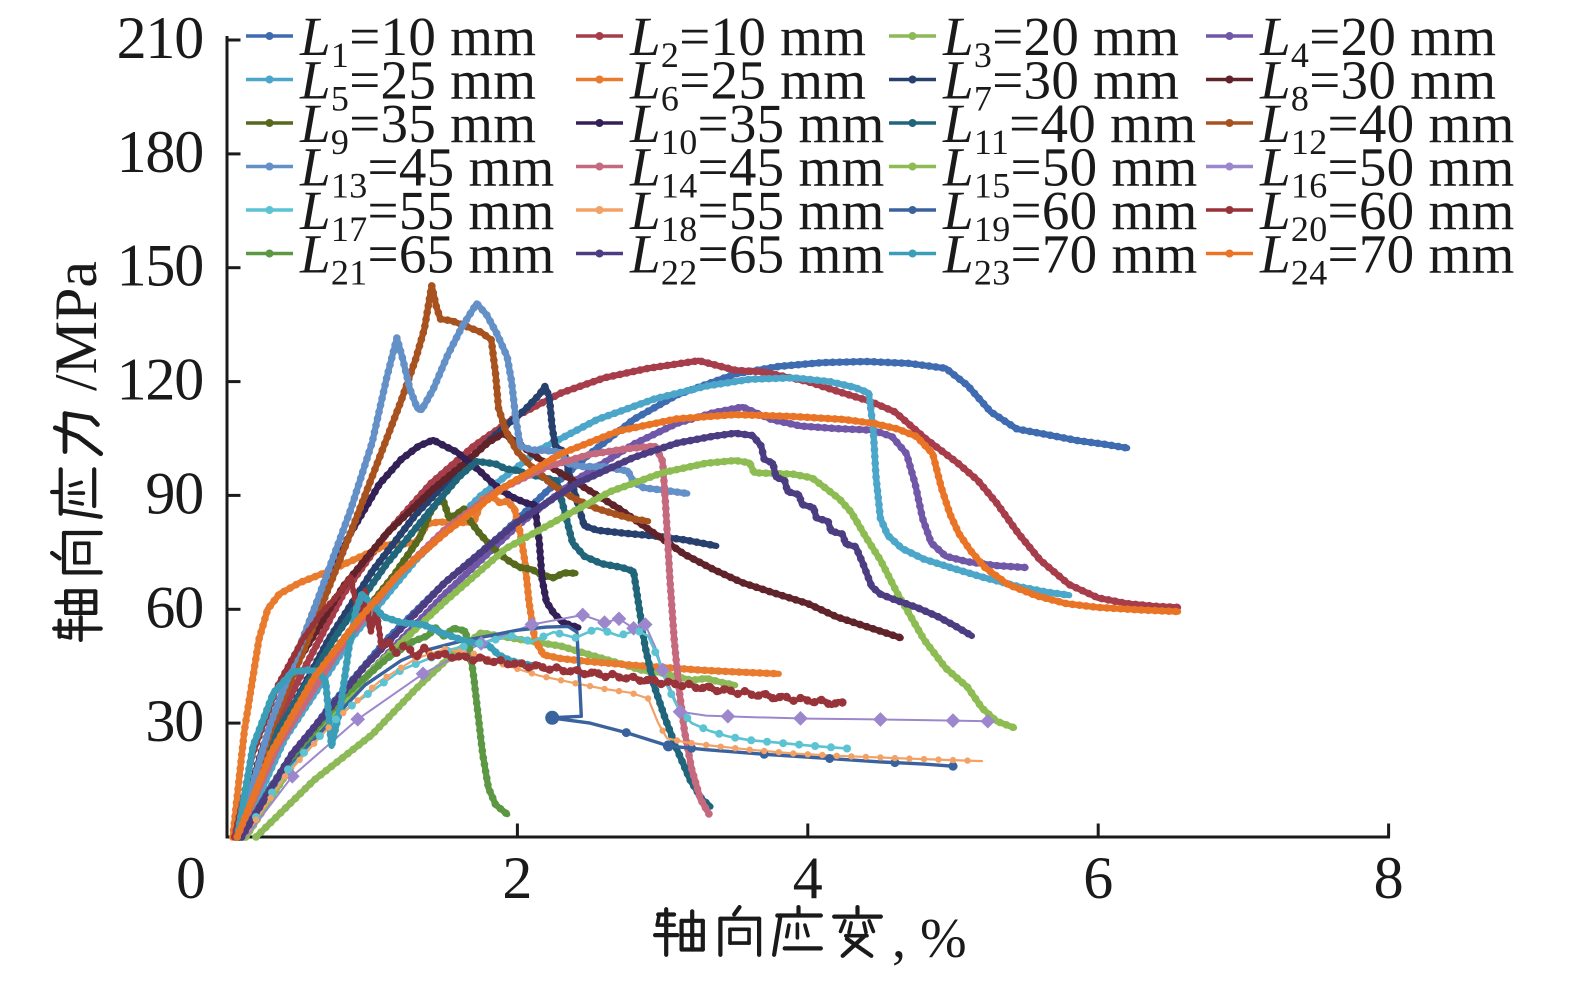 Image resolution: width=1575 pixels, height=986 pixels. Describe the element at coordinates (808, 878) in the screenshot. I see `svg-text: 4` at that location.